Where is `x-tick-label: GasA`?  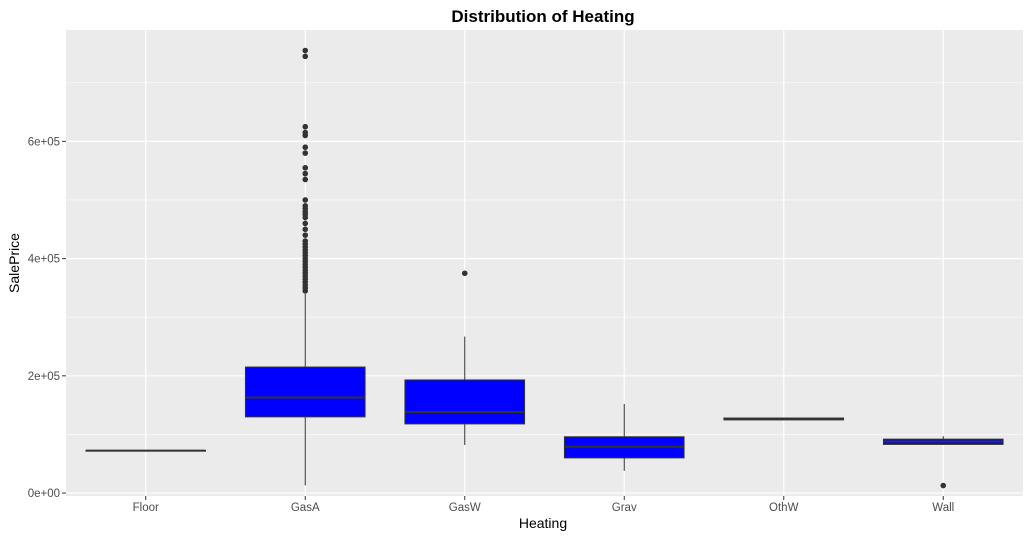
x-tick-label: GasA is located at coordinates (305, 508).